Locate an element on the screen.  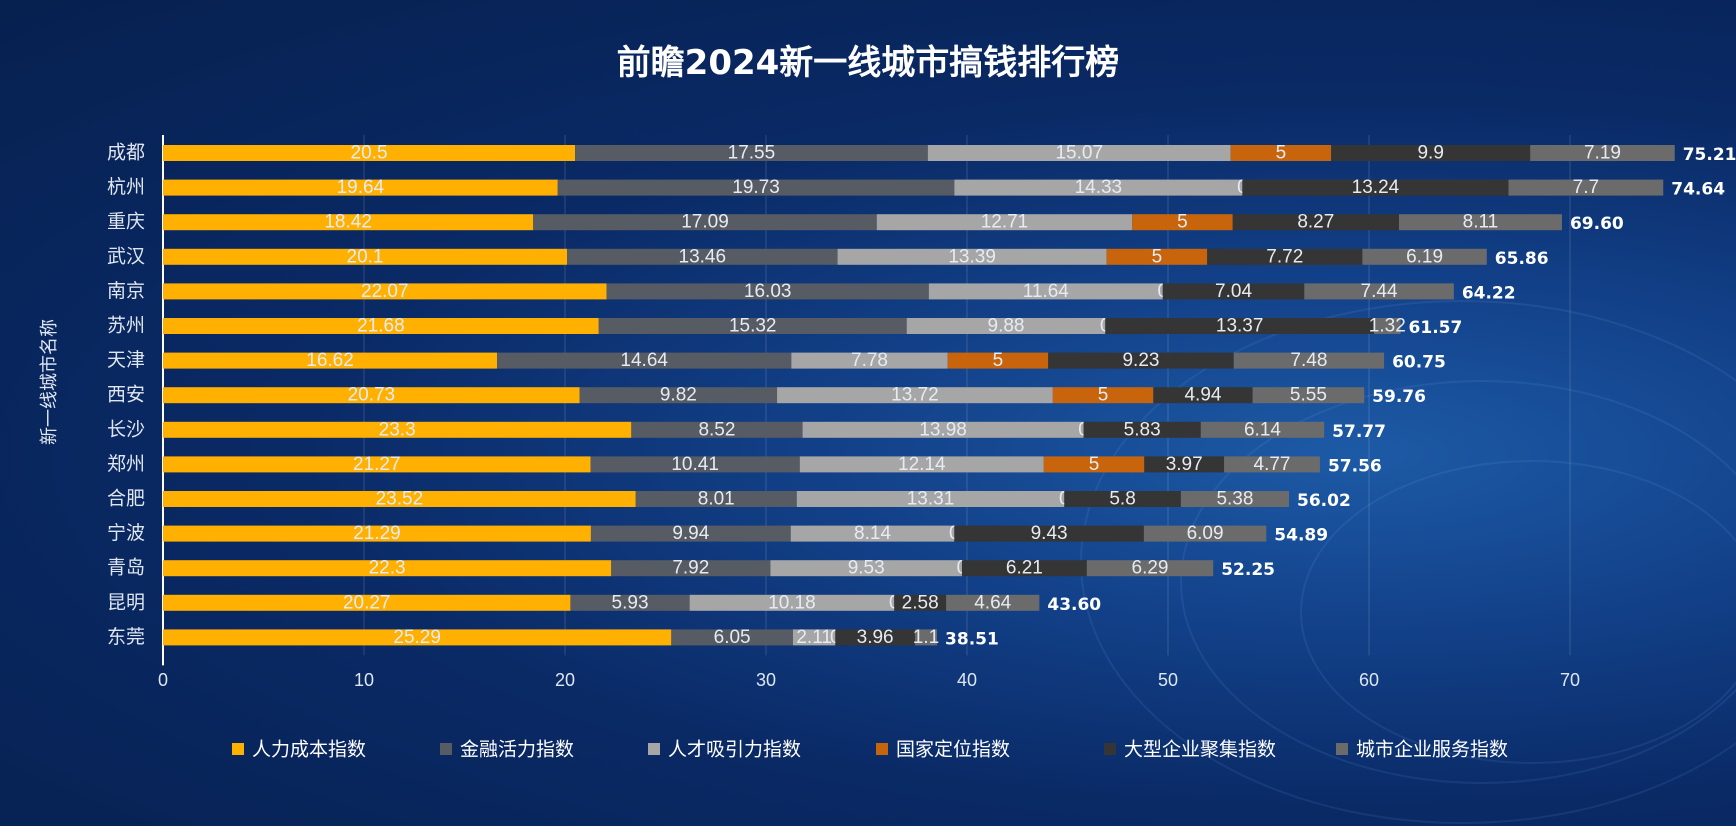
data-label: 8.01 is located at coordinates (716, 499).